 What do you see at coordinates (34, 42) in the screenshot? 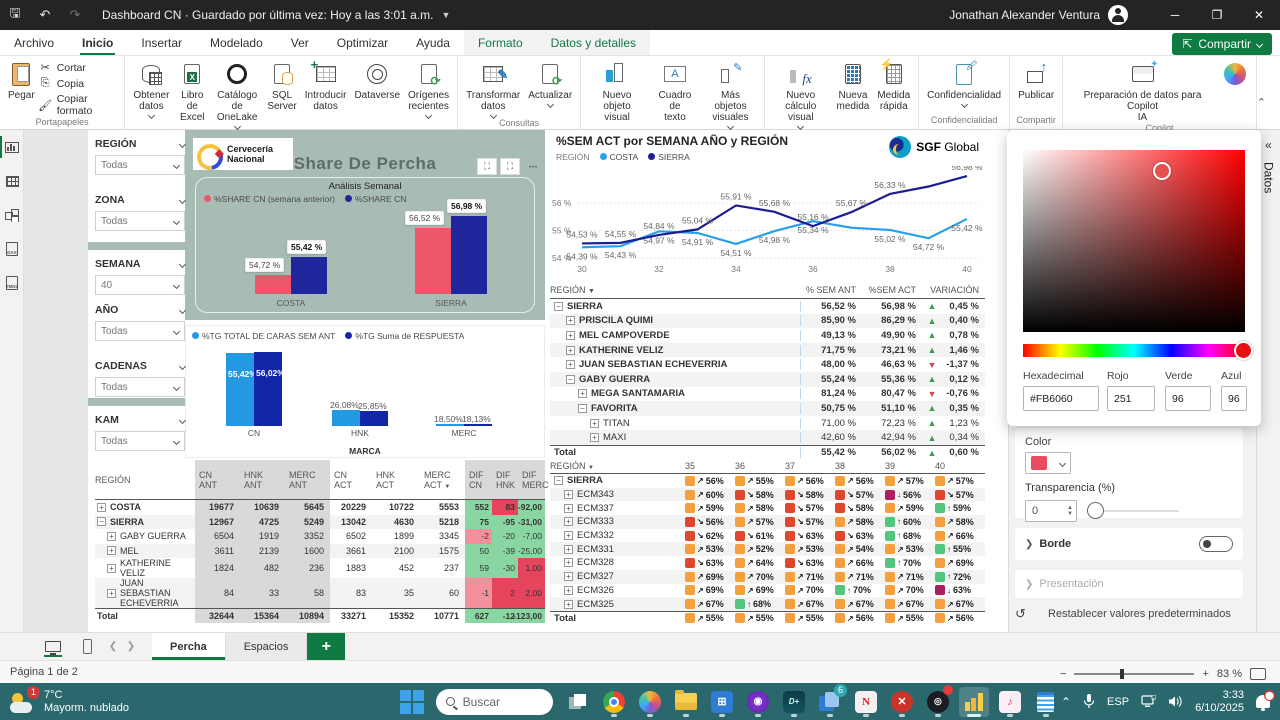
I see `menu-tab-archivo: Archivo` at bounding box center [34, 42].